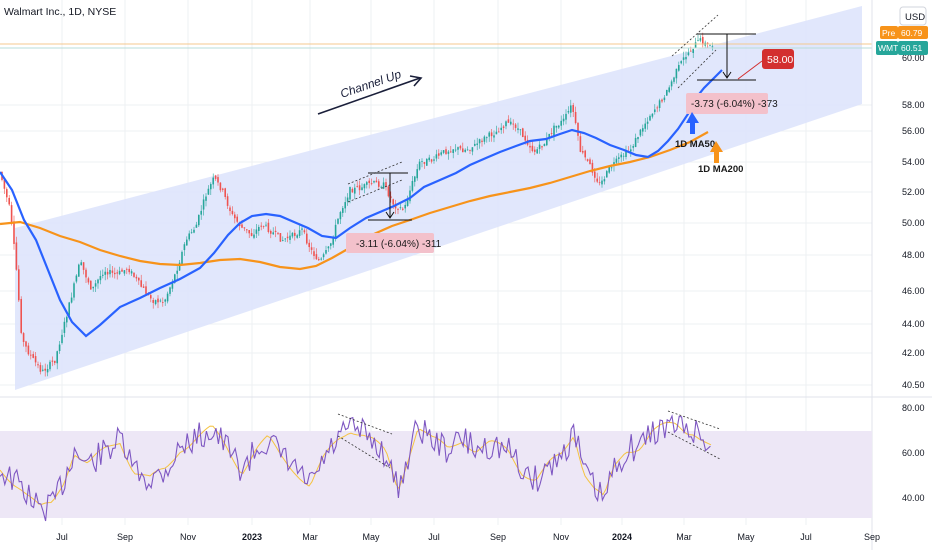  I want to click on drop-label-1: -3.11 (-6.04%) -311, so click(399, 244).